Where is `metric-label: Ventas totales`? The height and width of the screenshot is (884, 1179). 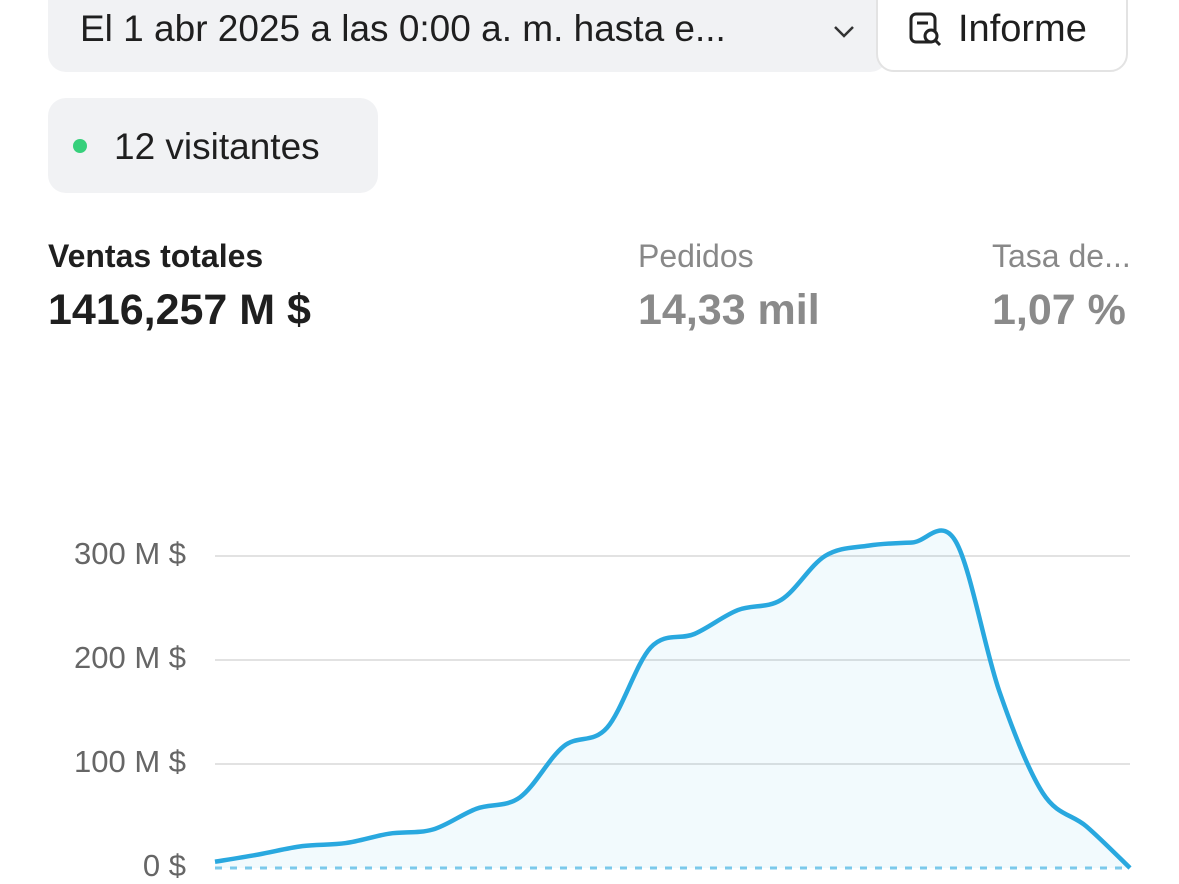
metric-label: Ventas totales is located at coordinates (156, 256).